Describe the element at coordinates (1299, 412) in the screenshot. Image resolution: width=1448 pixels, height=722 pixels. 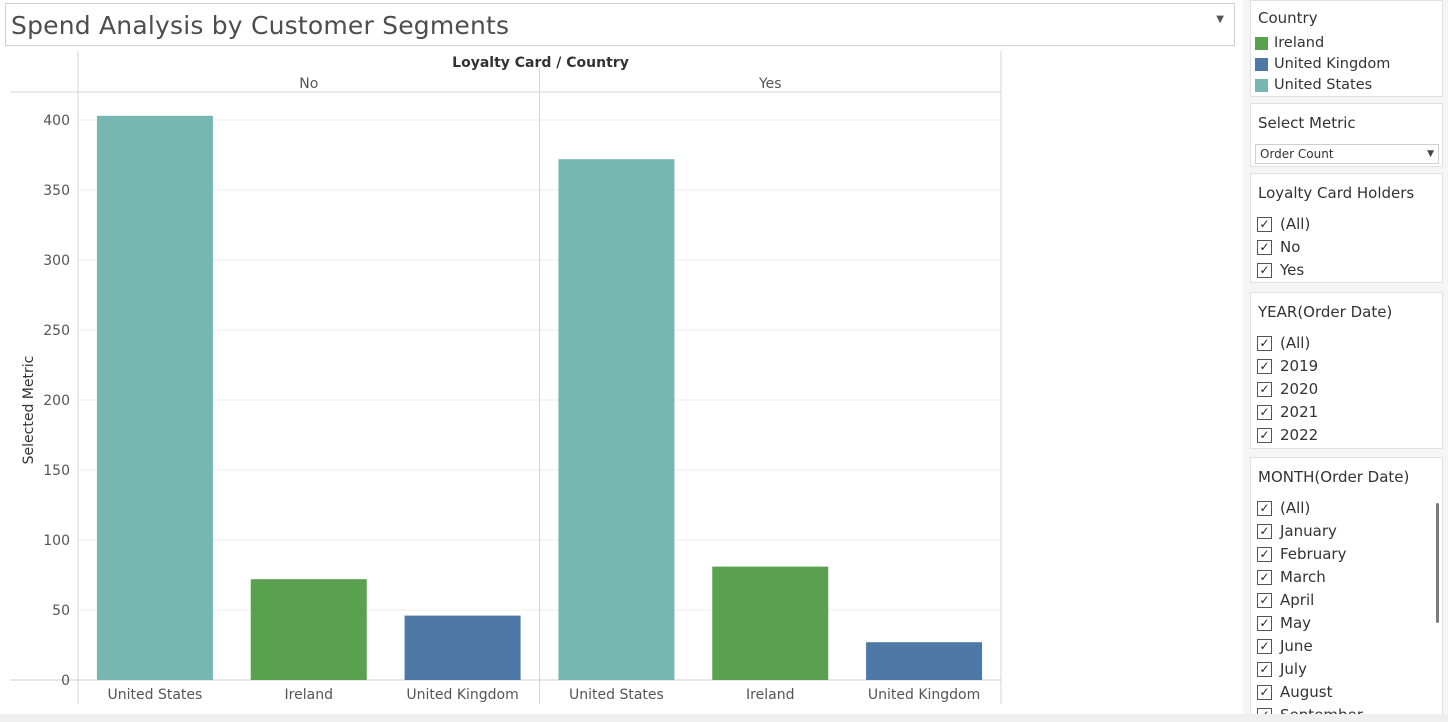
I see `filter-option-label: 2021` at that location.